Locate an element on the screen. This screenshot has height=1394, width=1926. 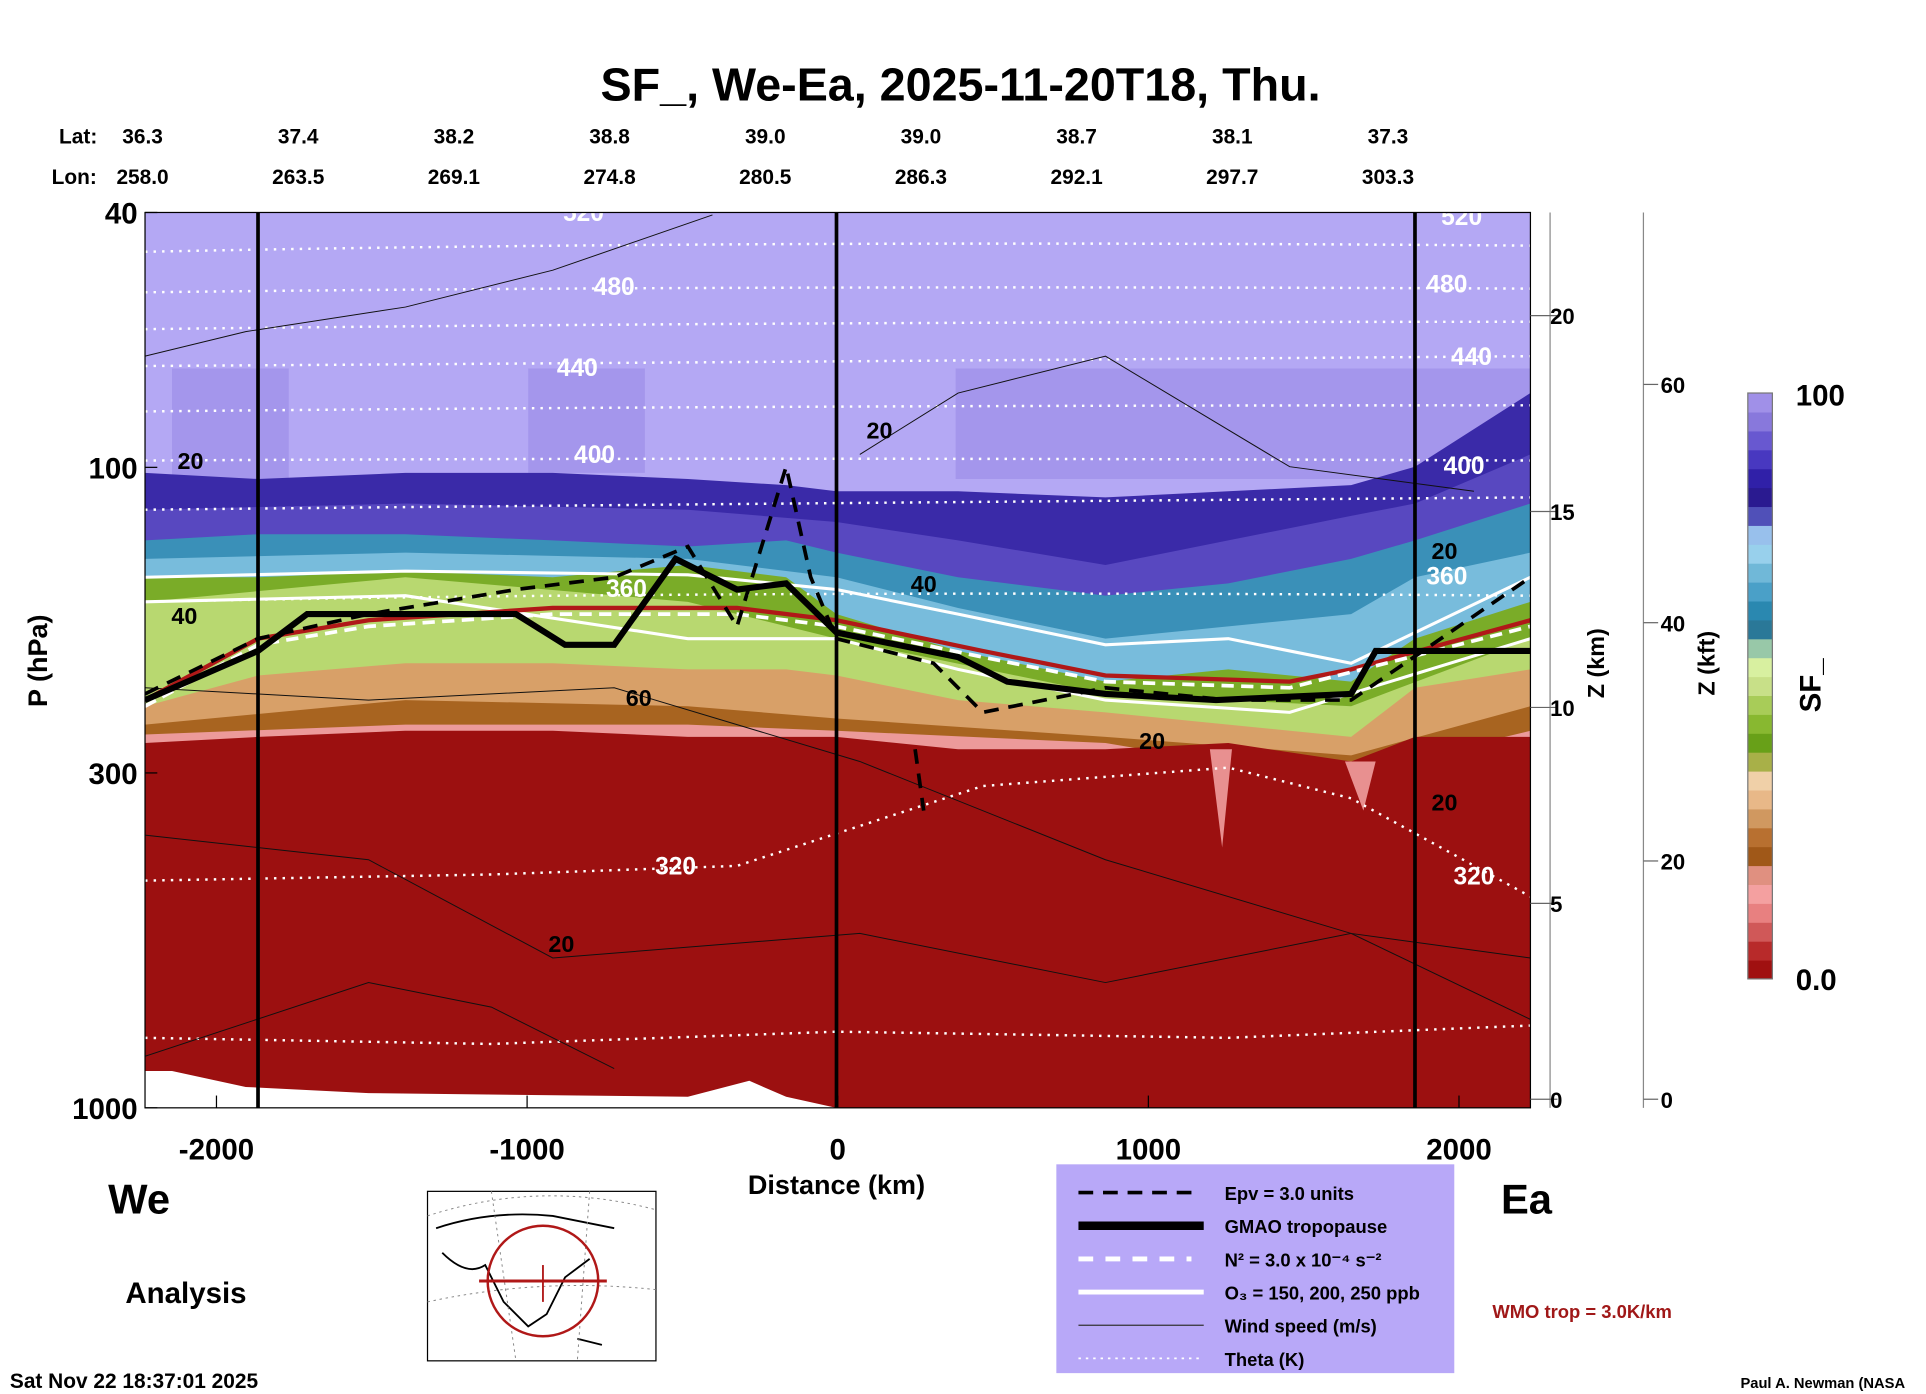
timestamp: Sat Nov 22 18:37:01 2025 is located at coordinates (134, 1381).